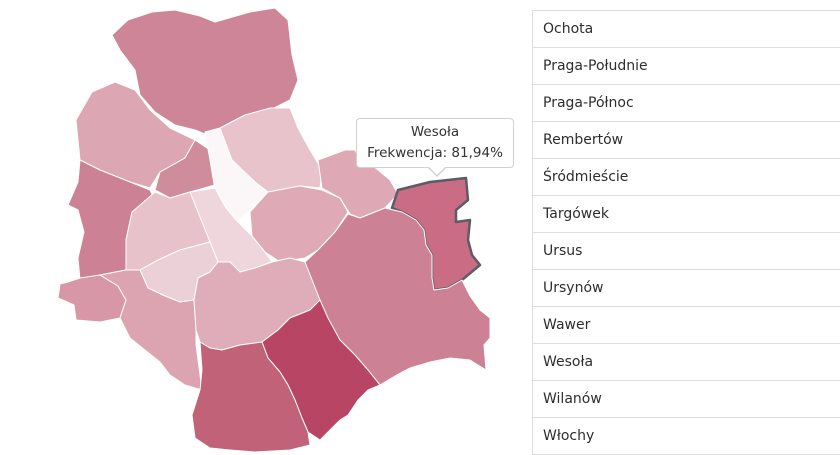 The image size is (840, 455). What do you see at coordinates (92, 298) in the screenshot?
I see `district-ursus` at bounding box center [92, 298].